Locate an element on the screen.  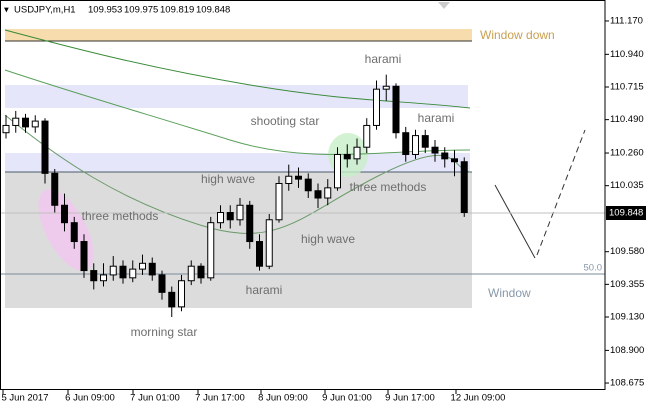
y-tick-label: 110.035 is located at coordinates (627, 185).